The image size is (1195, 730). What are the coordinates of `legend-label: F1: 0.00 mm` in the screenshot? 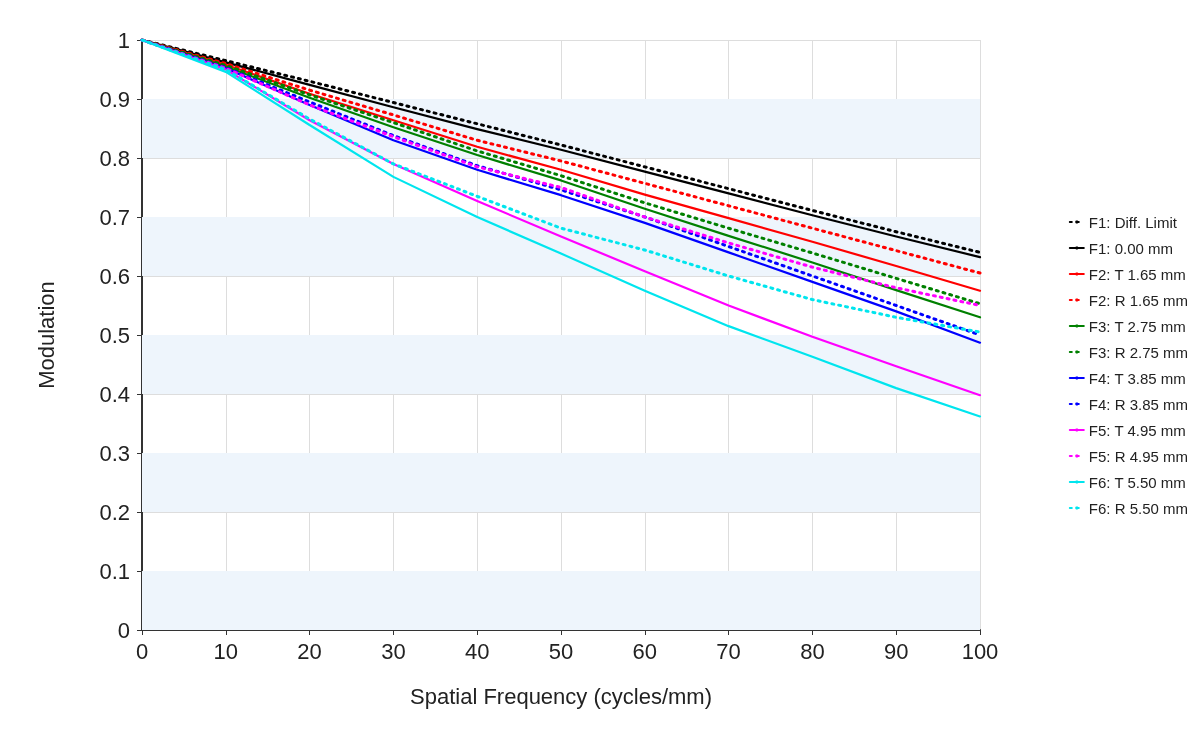 It's located at (1131, 248).